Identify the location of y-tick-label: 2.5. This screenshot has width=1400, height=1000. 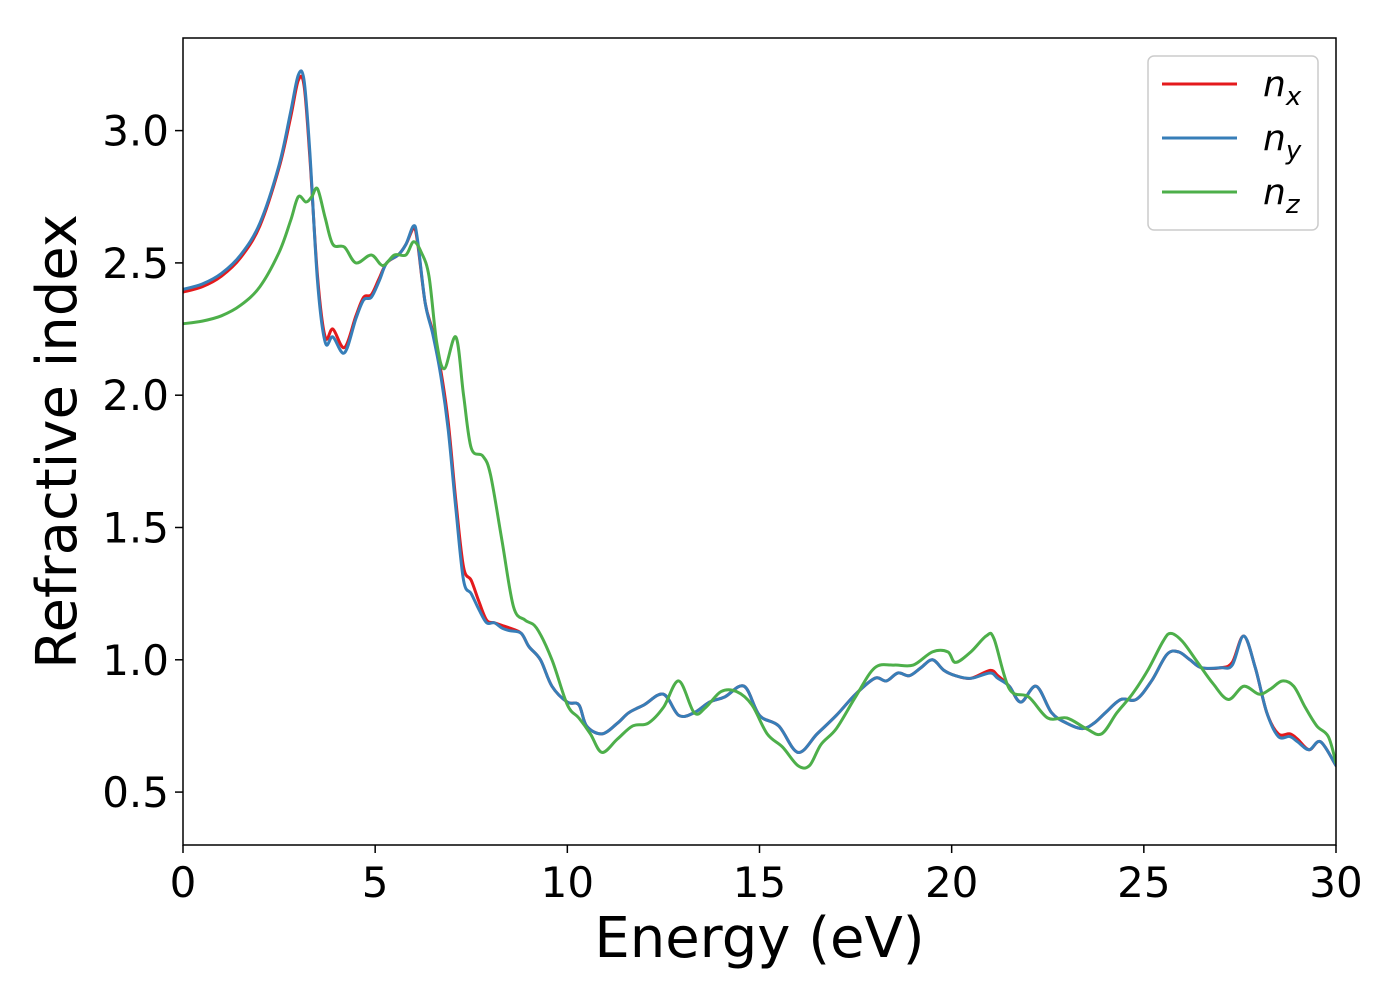
(135, 263).